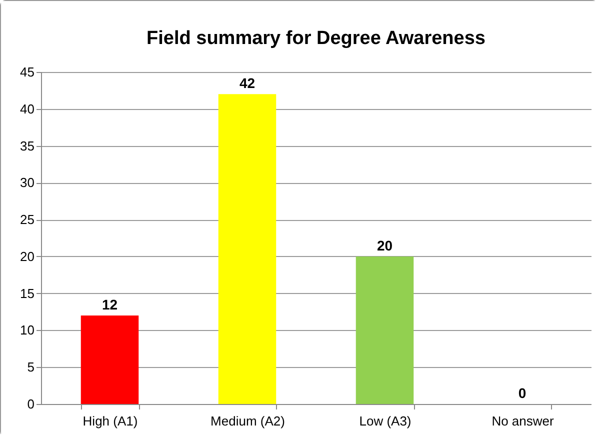  What do you see at coordinates (27, 146) in the screenshot?
I see `y-tick-label: 35` at bounding box center [27, 146].